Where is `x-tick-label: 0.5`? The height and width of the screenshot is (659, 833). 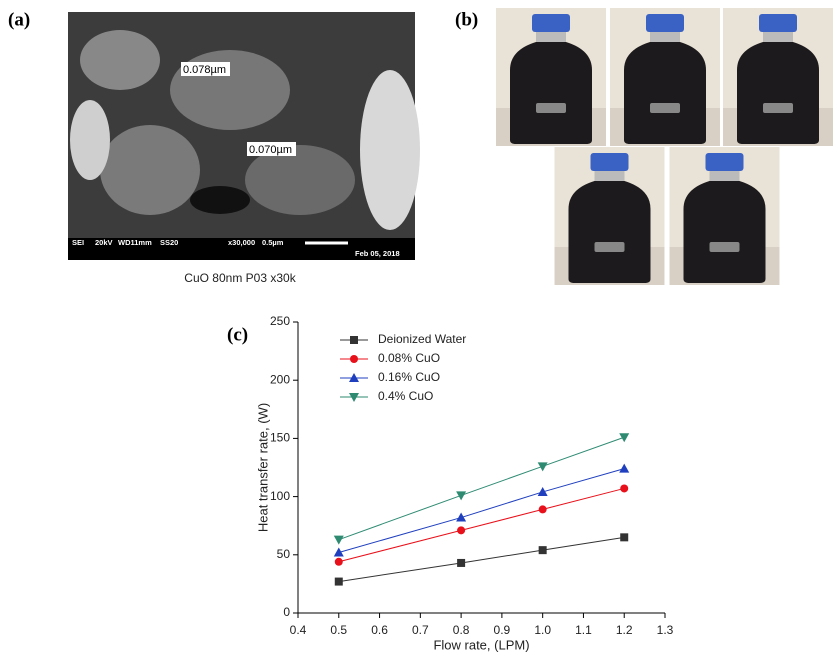
x-tick-label: 0.5 is located at coordinates (338, 630).